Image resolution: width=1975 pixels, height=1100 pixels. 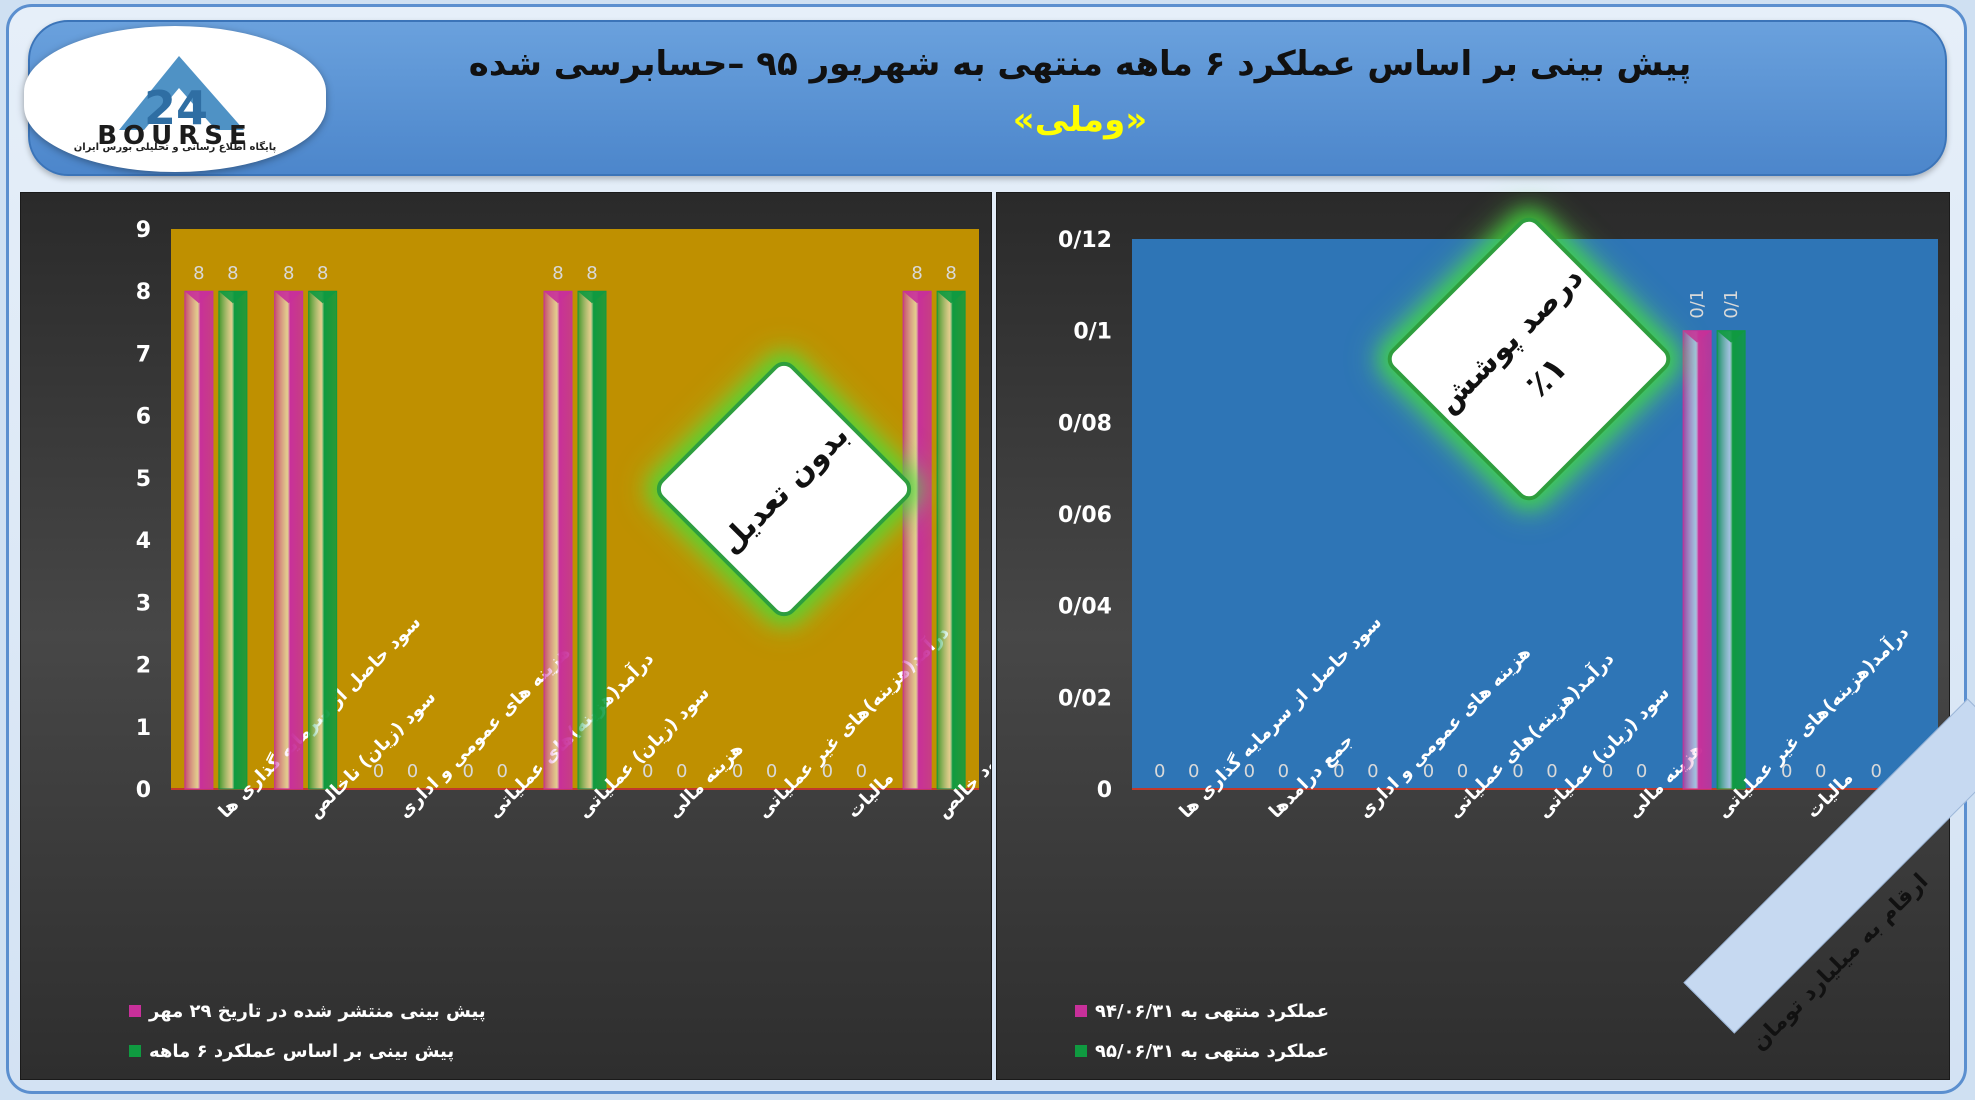 What do you see at coordinates (143, 479) in the screenshot?
I see `y-tick-label: 5` at bounding box center [143, 479].